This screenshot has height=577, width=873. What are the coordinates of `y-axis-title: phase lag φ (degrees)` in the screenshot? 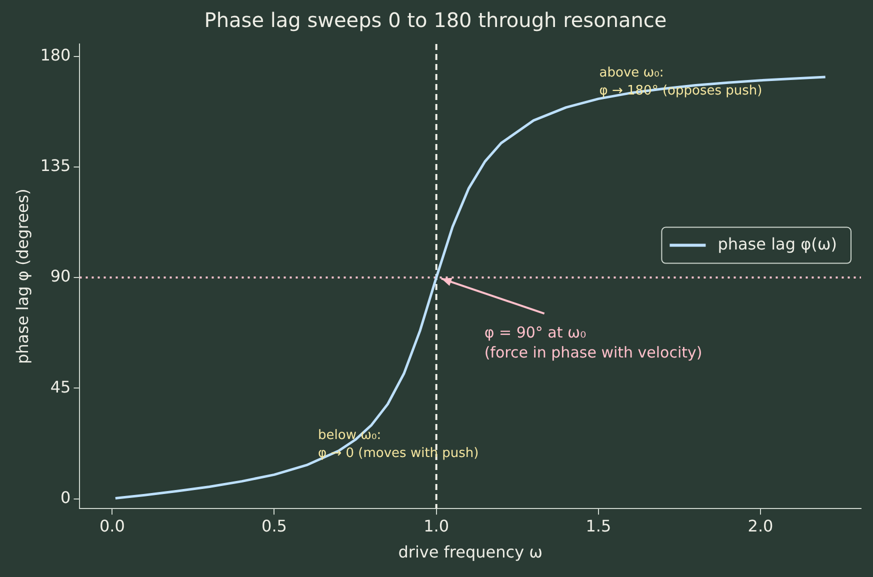 It's located at (22, 276).